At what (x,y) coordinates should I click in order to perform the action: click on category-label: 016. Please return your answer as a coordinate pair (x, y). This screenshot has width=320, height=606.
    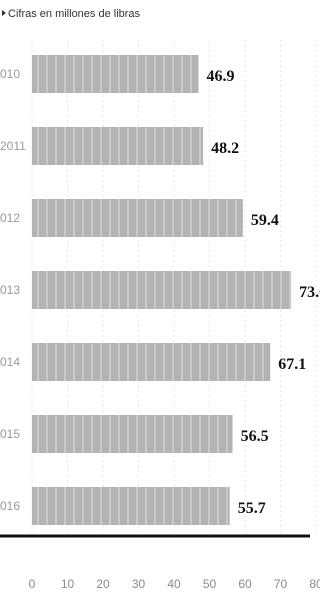
    Looking at the image, I should click on (10, 506).